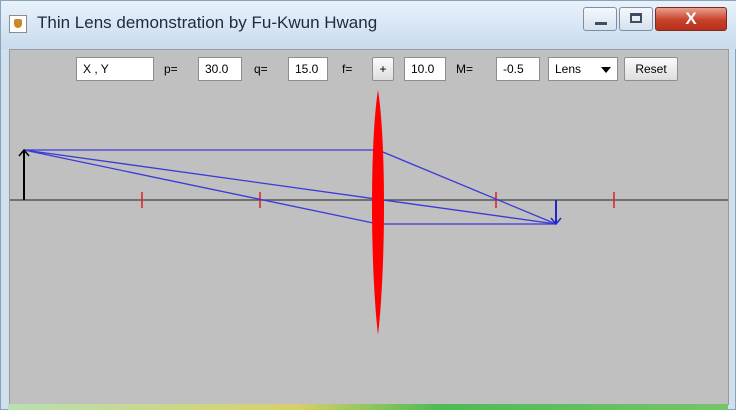 The width and height of the screenshot is (736, 410). I want to click on taskbar-edge, so click(368, 407).